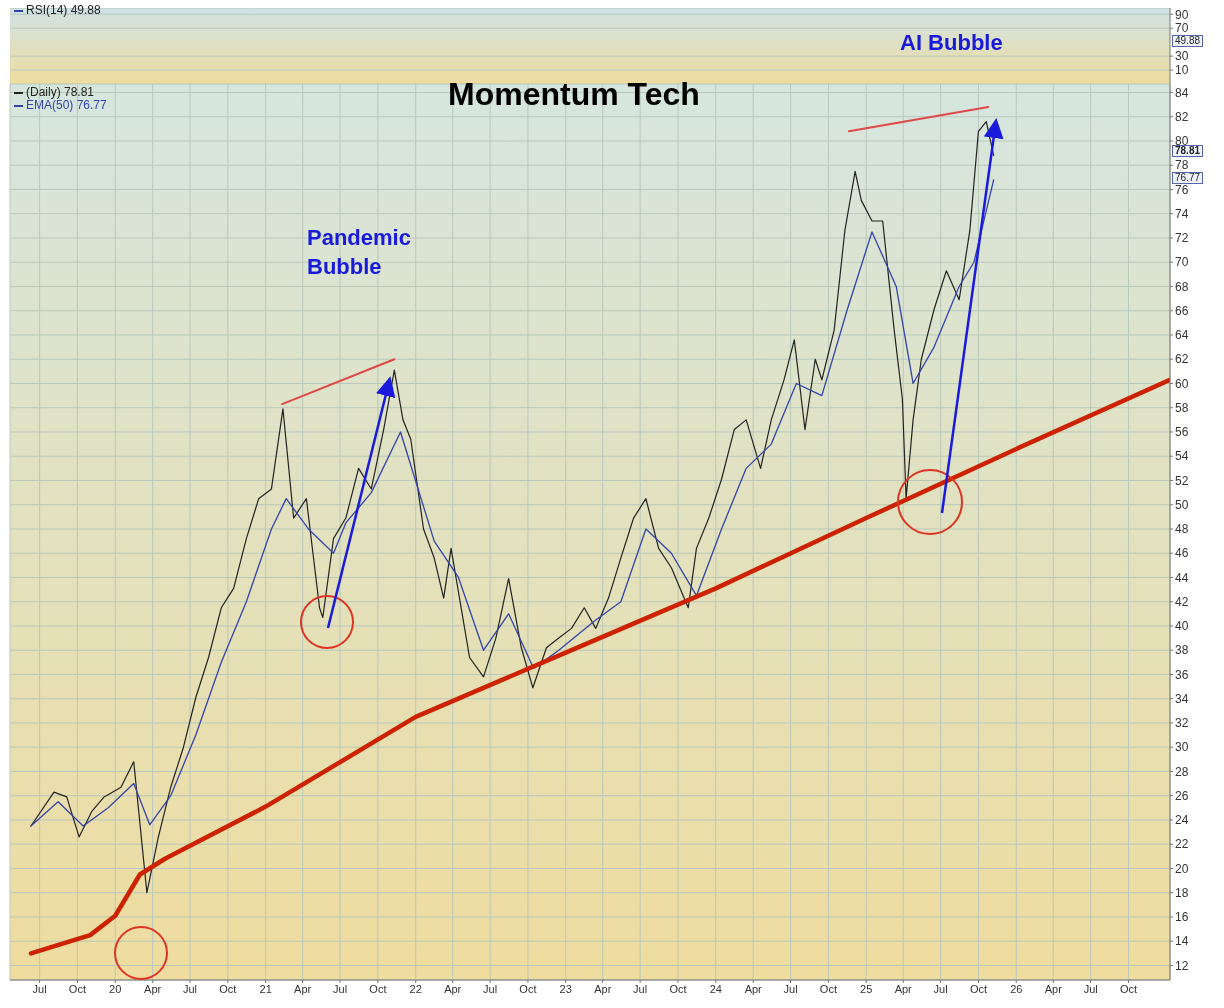 The width and height of the screenshot is (1224, 1008). I want to click on y-tick-label: 54, so click(1182, 456).